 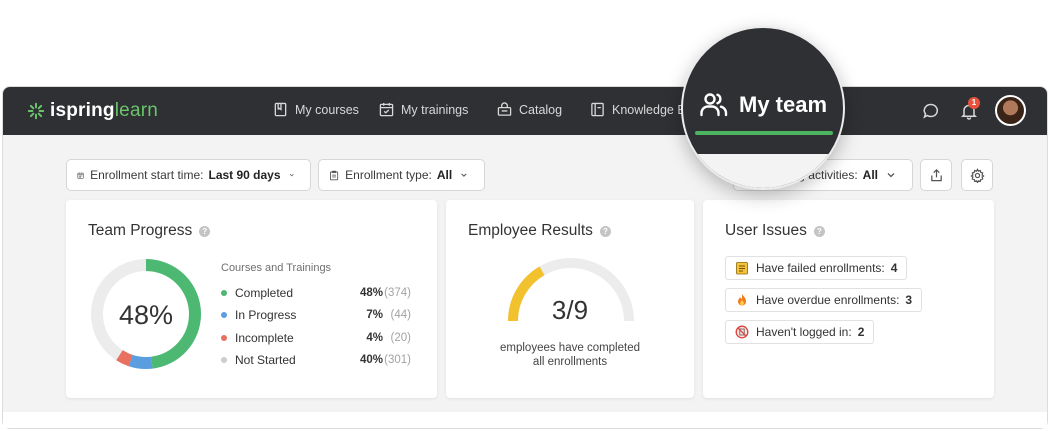 I want to click on brand-name-part1: ispring, so click(x=82, y=110).